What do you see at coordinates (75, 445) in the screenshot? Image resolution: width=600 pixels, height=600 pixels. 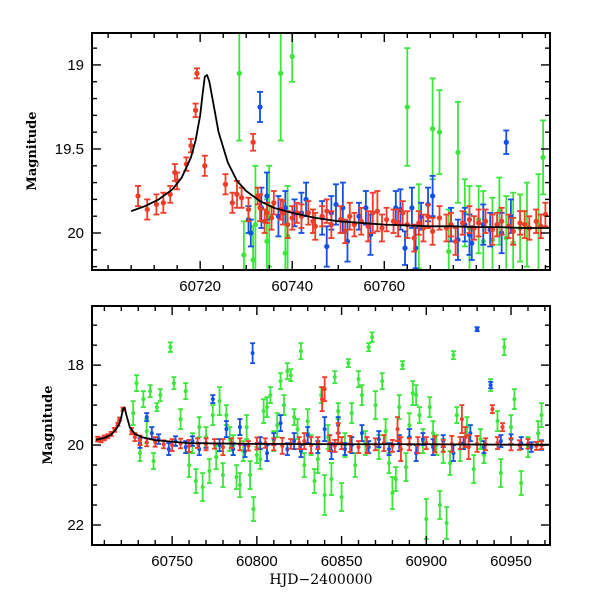 I see `y-tick-label: 20` at bounding box center [75, 445].